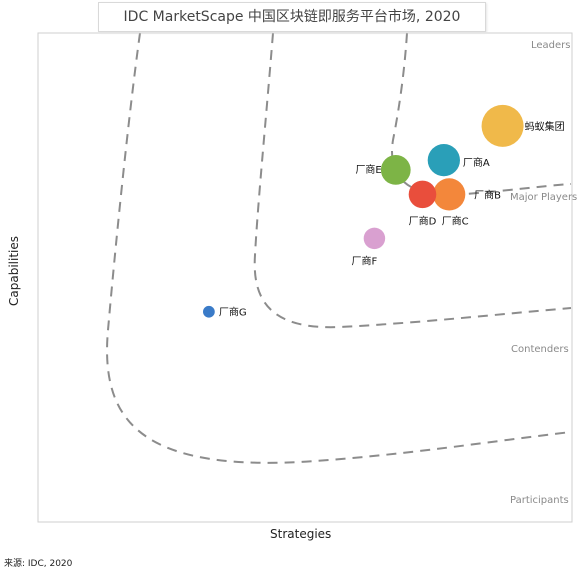 Image resolution: width=582 pixels, height=571 pixels. Describe the element at coordinates (544, 197) in the screenshot. I see `region-label-major-players: Major Players` at that location.